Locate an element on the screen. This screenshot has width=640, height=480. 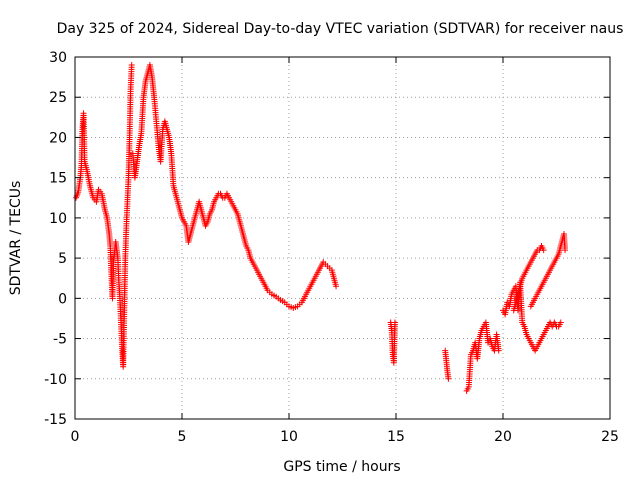
x-axis-label: GPS time / hours is located at coordinates (341, 467).